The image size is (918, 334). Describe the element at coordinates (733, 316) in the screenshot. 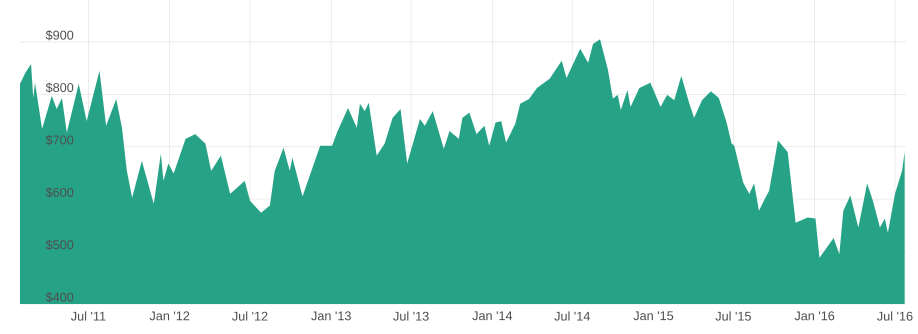

I see `x-tick-label: Jul '15` at that location.